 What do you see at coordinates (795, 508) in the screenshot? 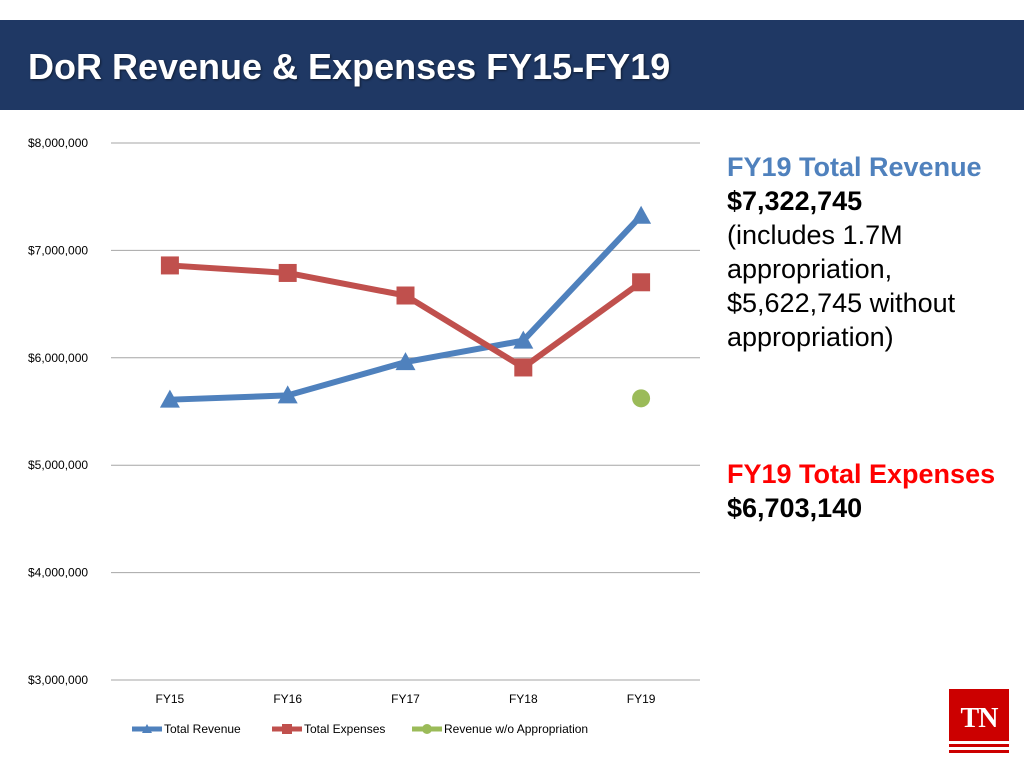
I see `expenses-note-amount: $6,703,140` at bounding box center [795, 508].